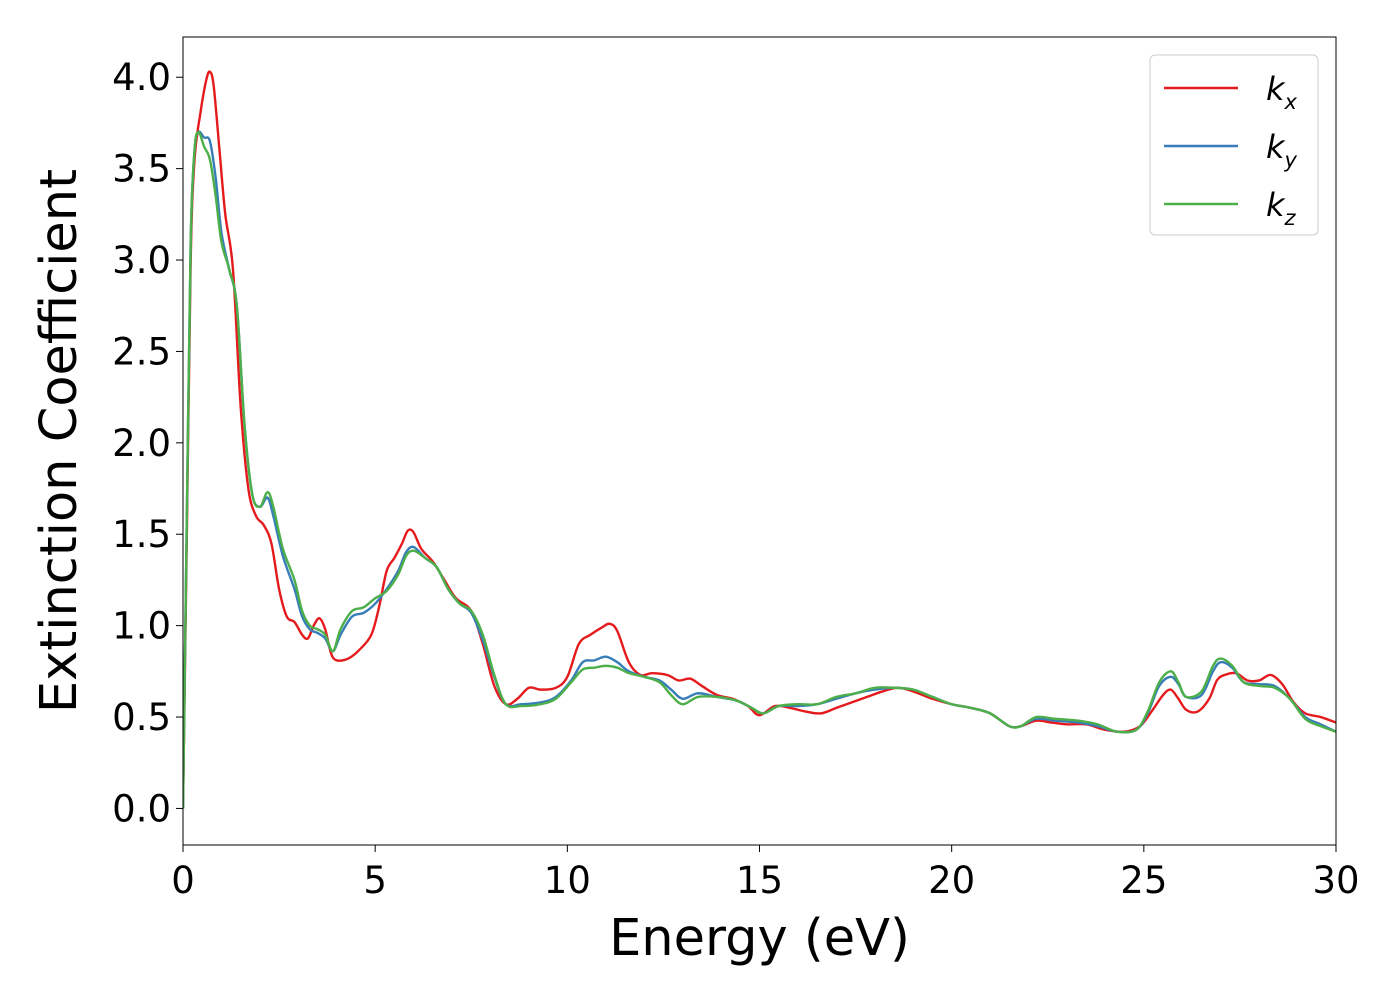 The height and width of the screenshot is (1000, 1400). I want to click on x-tick-label: 0, so click(183, 880).